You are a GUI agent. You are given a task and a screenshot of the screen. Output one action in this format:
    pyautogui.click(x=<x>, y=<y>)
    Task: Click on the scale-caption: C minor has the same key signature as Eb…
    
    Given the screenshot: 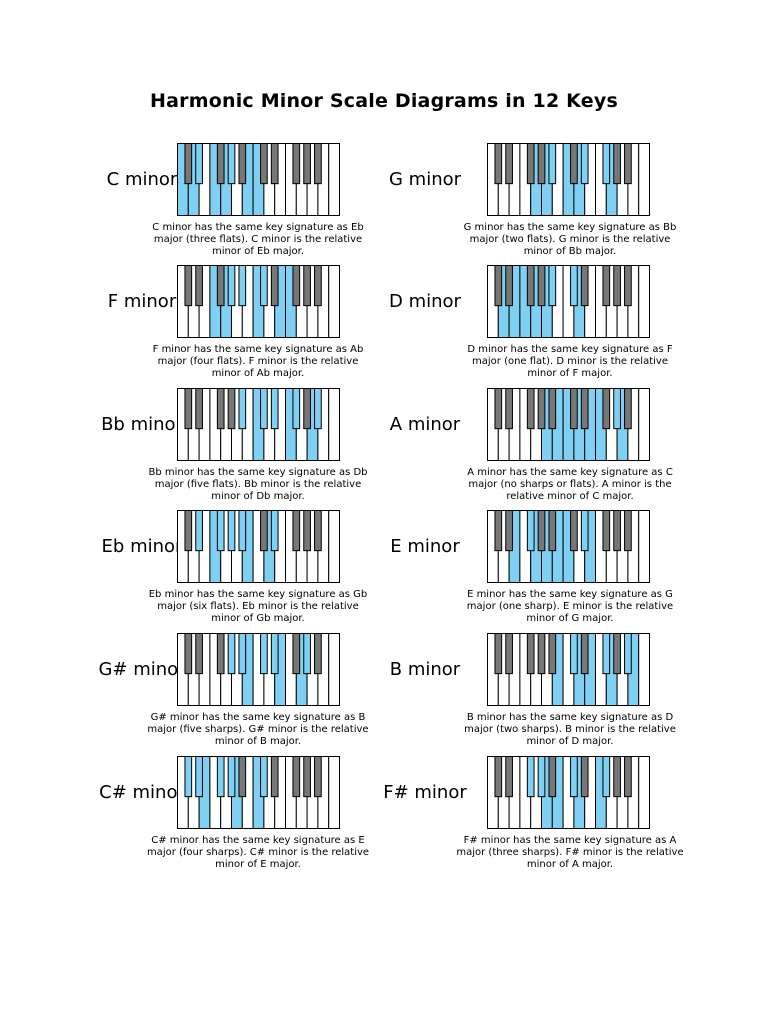 What is the action you would take?
    pyautogui.click(x=257, y=240)
    